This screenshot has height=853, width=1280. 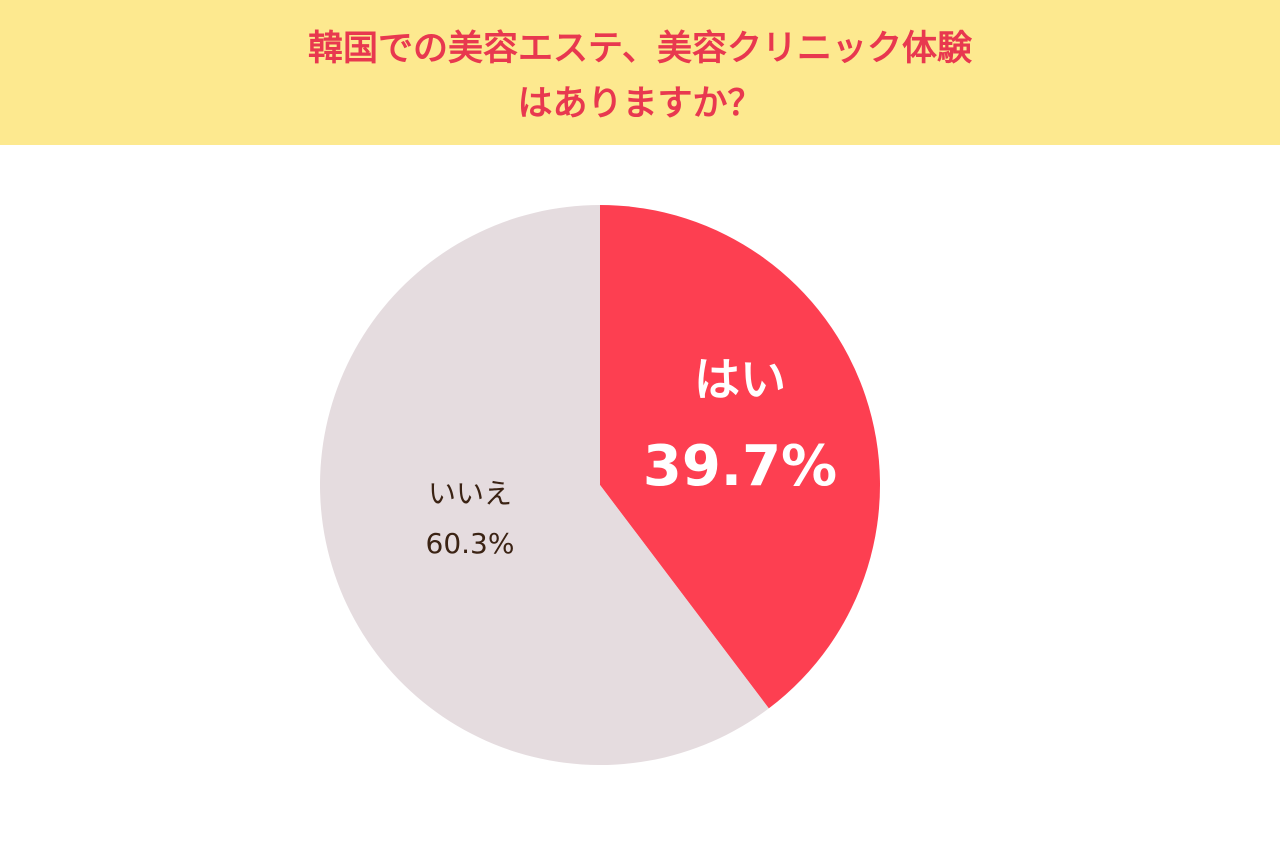 I want to click on pie-slice, so click(x=740, y=457).